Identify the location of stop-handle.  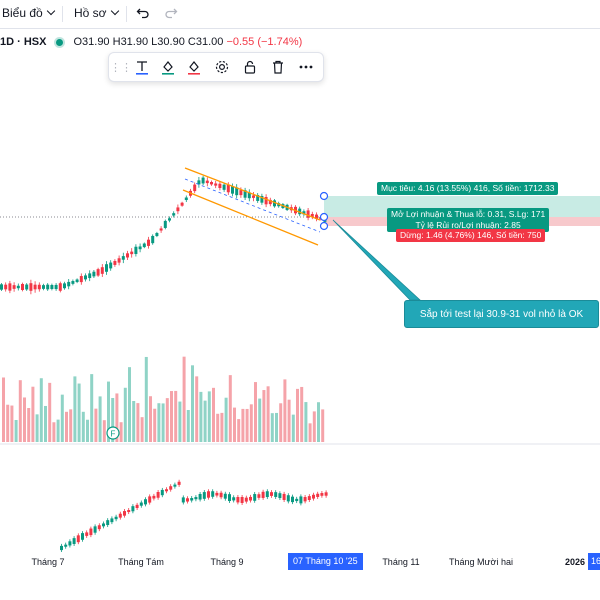
(324, 226).